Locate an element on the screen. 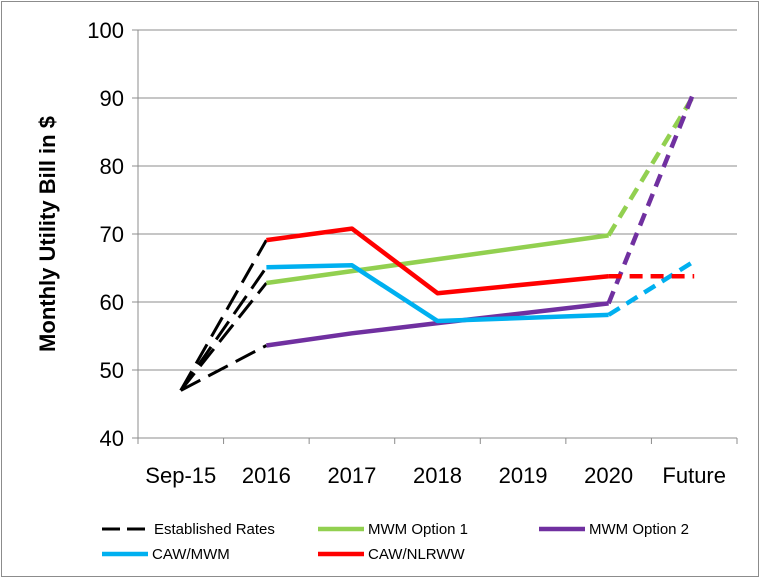 This screenshot has width=762, height=580. series-mwm-option-1-solid is located at coordinates (437, 259).